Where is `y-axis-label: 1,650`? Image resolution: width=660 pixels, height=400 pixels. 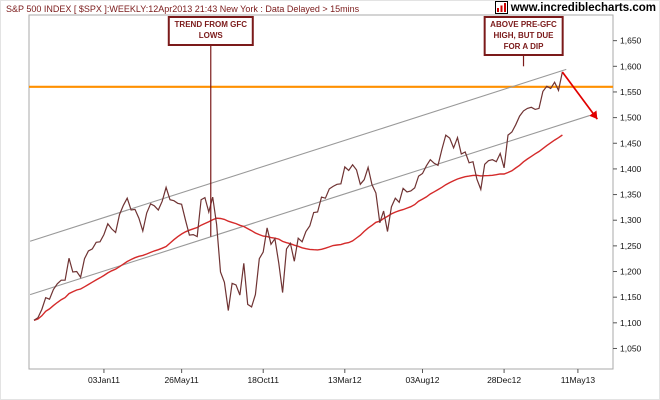
y-axis-label: 1,650 is located at coordinates (631, 41).